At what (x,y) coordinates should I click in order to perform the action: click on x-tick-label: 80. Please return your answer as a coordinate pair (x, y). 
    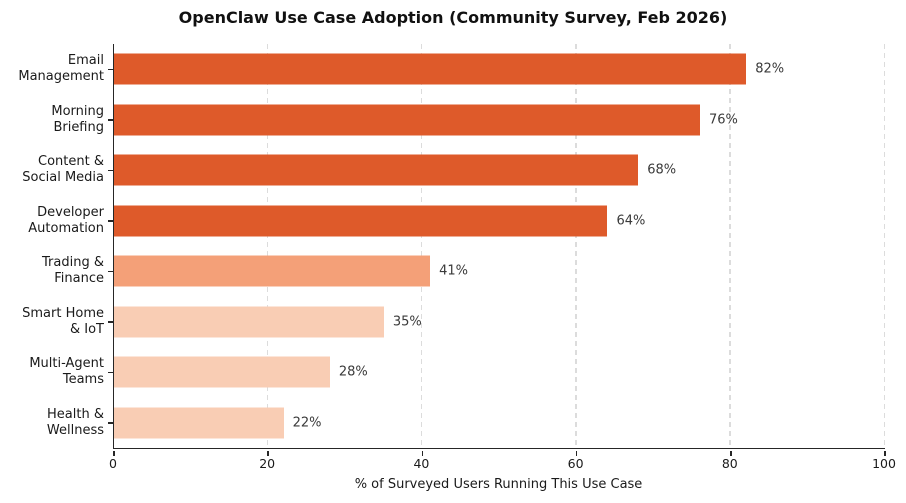
    Looking at the image, I should click on (729, 463).